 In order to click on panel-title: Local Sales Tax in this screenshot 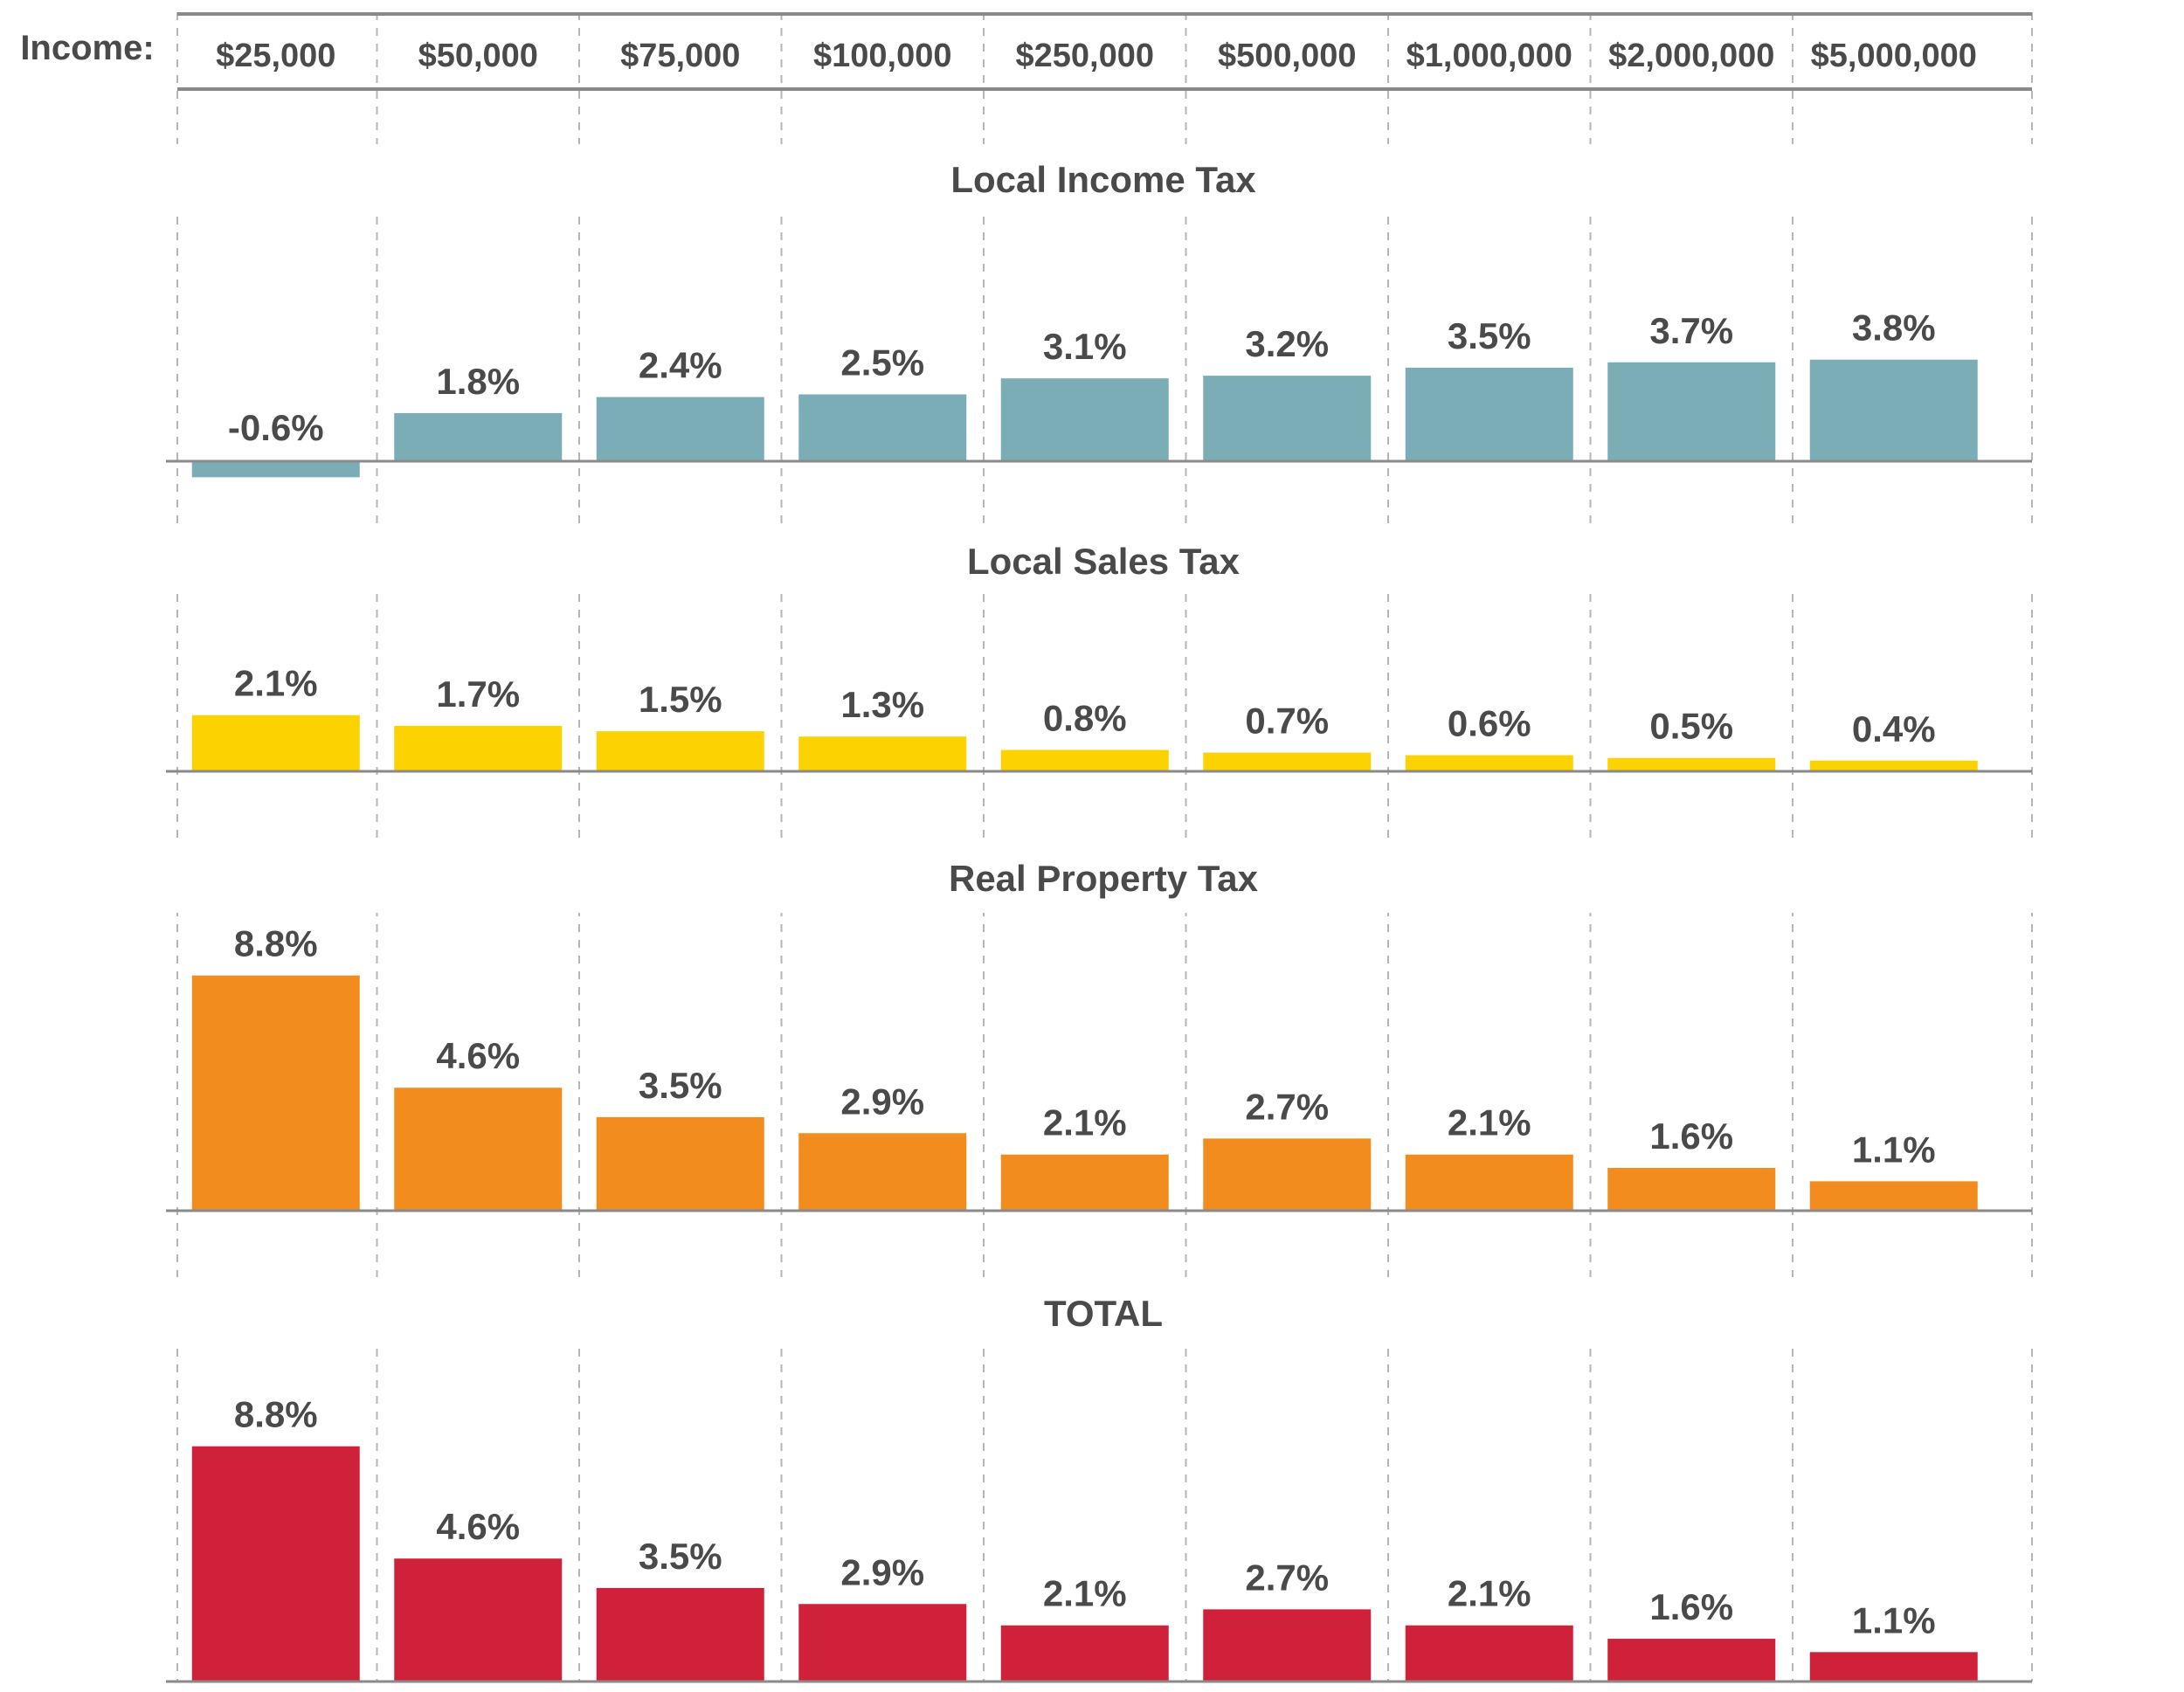, I will do `click(1104, 561)`.